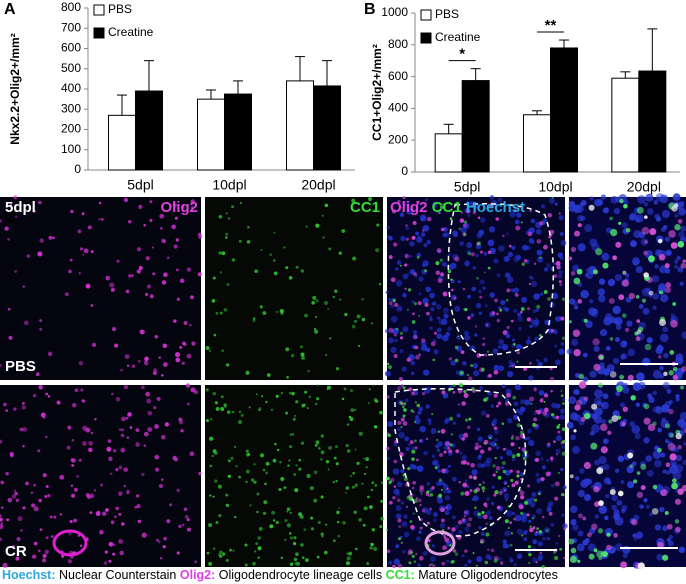  Describe the element at coordinates (551, 25) in the screenshot. I see `significance: **` at that location.